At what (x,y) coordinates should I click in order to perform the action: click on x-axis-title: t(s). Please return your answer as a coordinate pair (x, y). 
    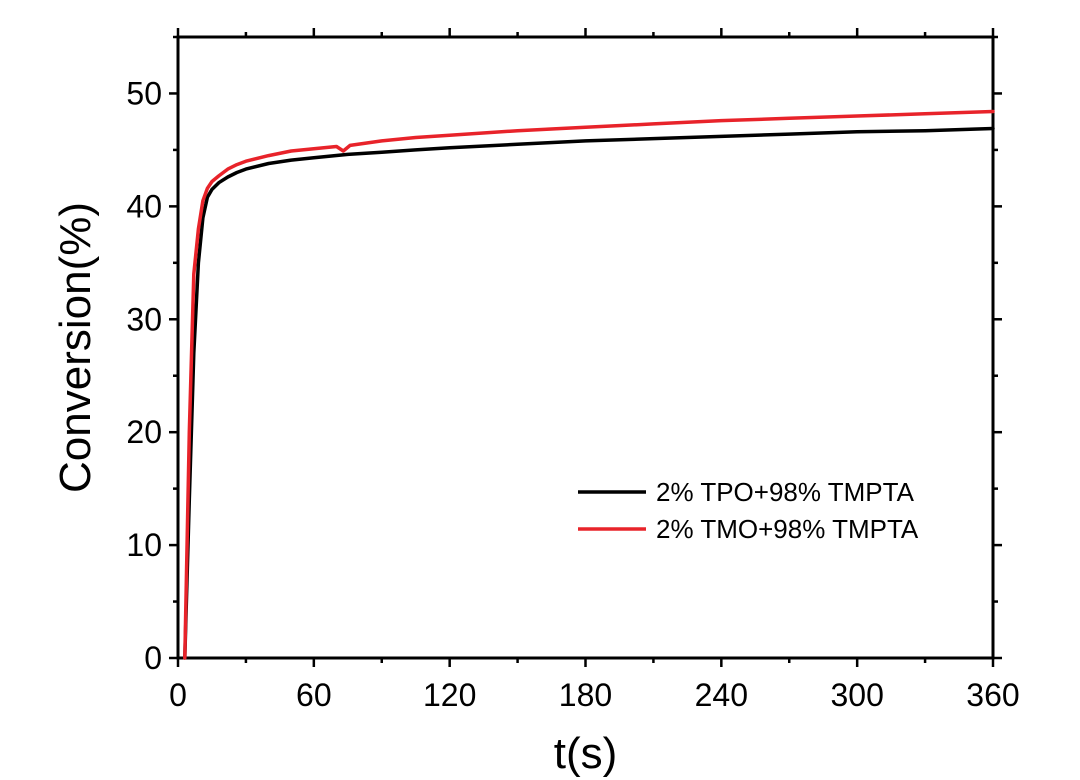
    Looking at the image, I should click on (586, 753).